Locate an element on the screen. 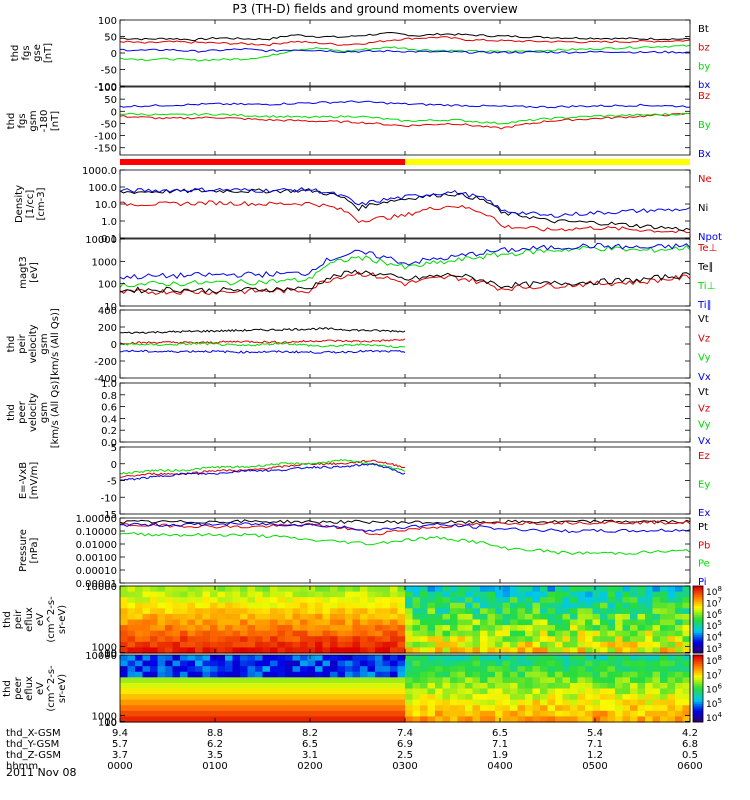 This screenshot has height=800, width=750. ylabel-line: [km/s (All Qs)] is located at coordinates (55, 344).